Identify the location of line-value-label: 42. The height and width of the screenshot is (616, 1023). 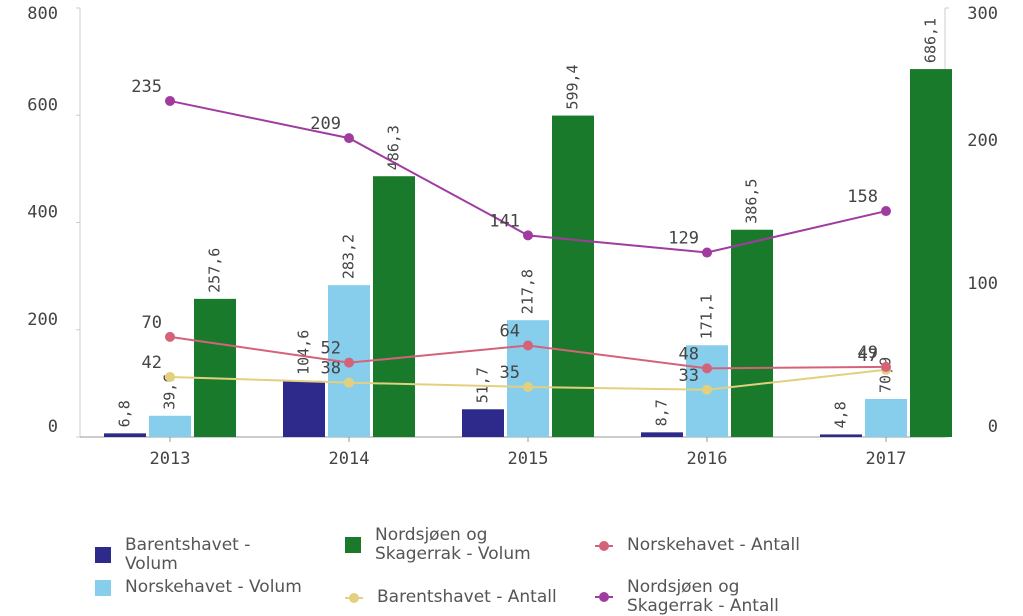
(152, 363).